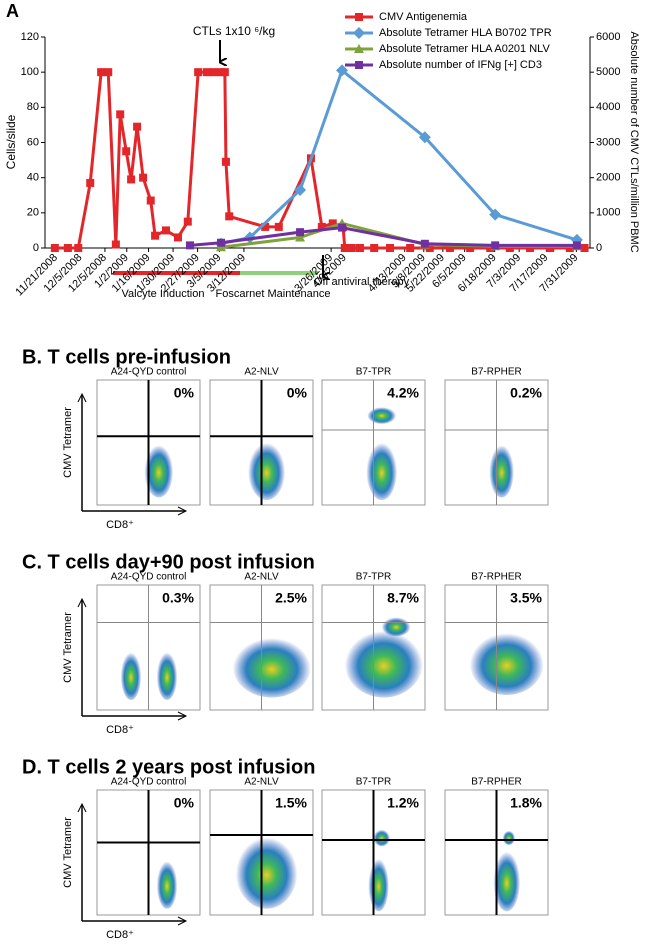 The width and height of the screenshot is (645, 950). What do you see at coordinates (273, 294) in the screenshot?
I see `annotation: Foscarnet Maintenance` at bounding box center [273, 294].